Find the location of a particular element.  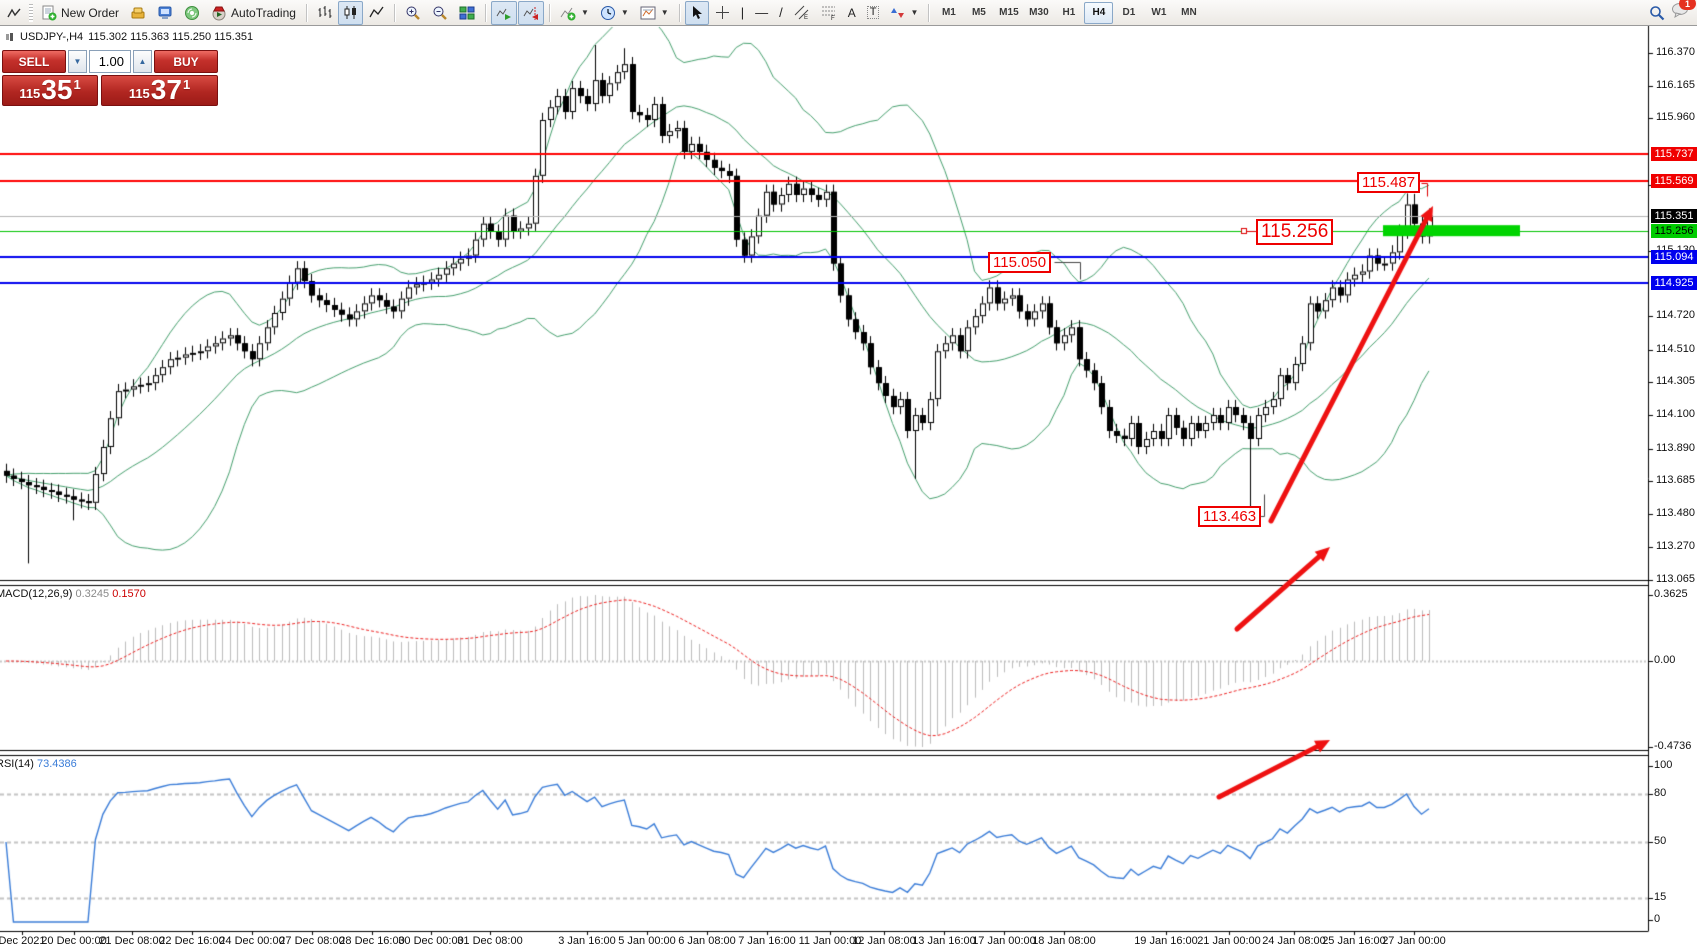

horizontal-line-tool-button: — is located at coordinates (761, 13).